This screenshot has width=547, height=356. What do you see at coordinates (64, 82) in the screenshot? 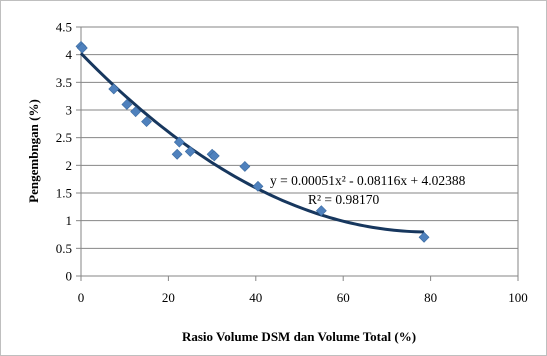
I see `y-tick-label: 3.5` at bounding box center [64, 82].